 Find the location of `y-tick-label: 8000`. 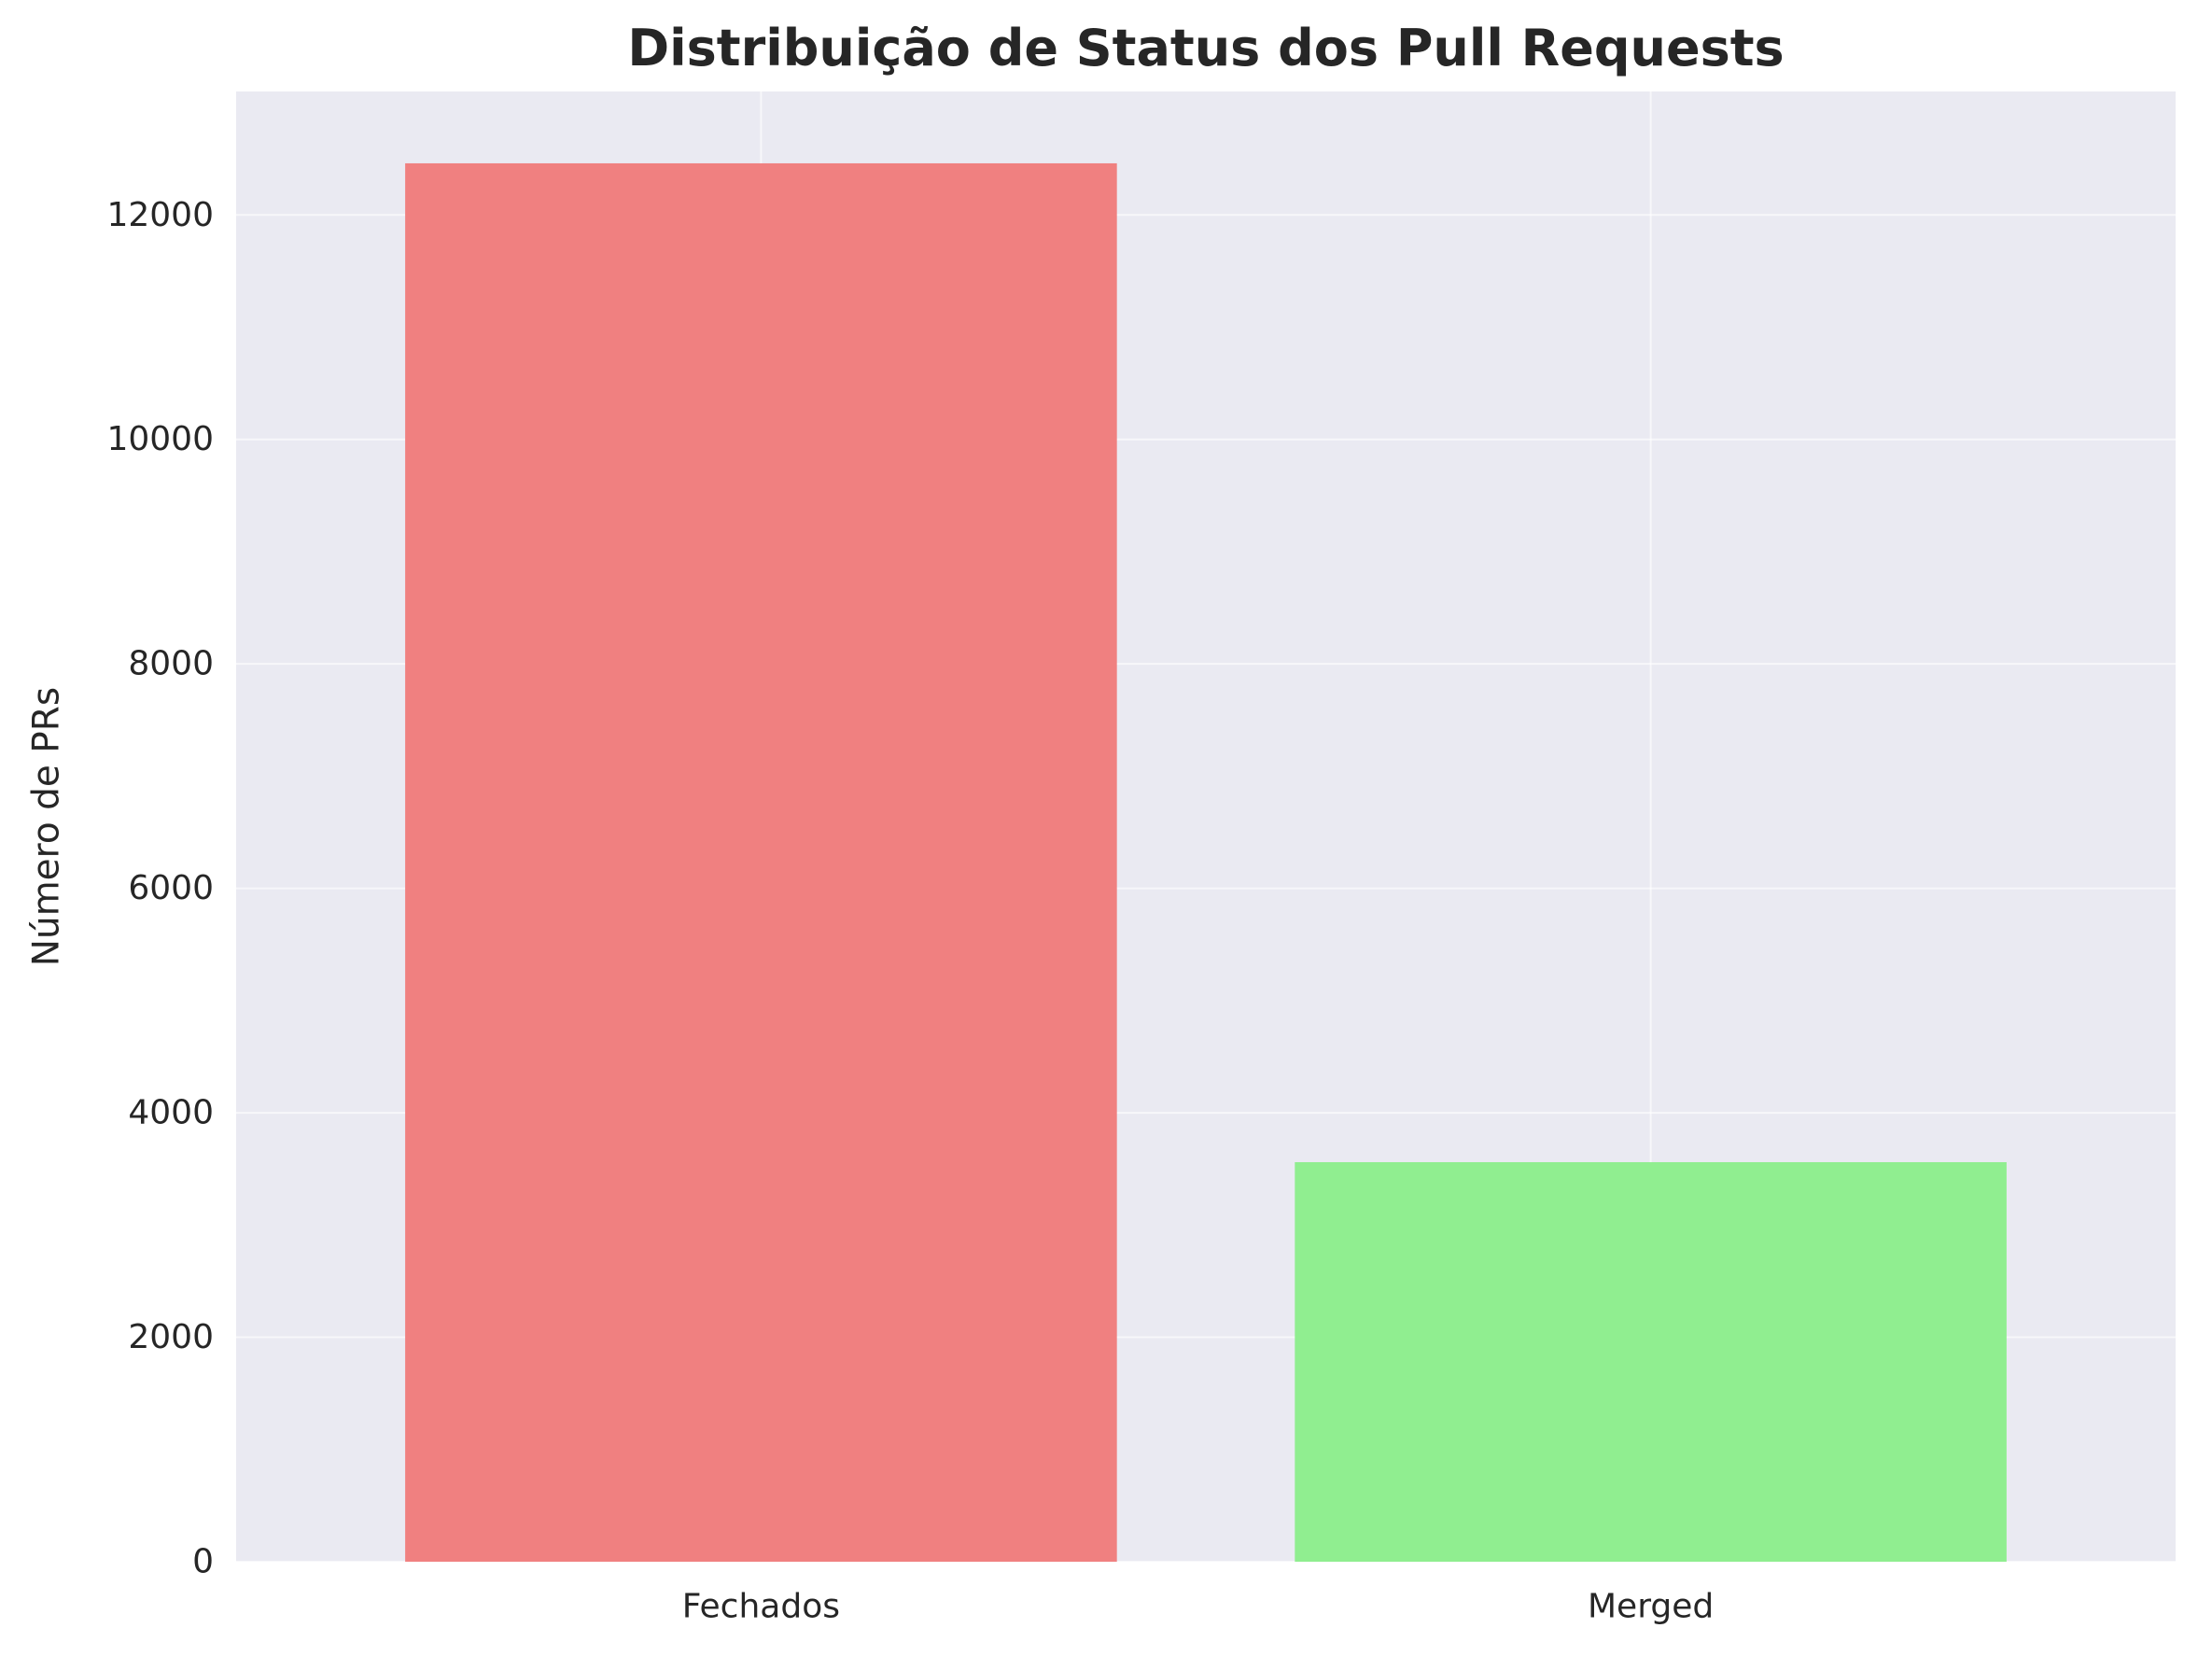

y-tick-label: 8000 is located at coordinates (171, 664).